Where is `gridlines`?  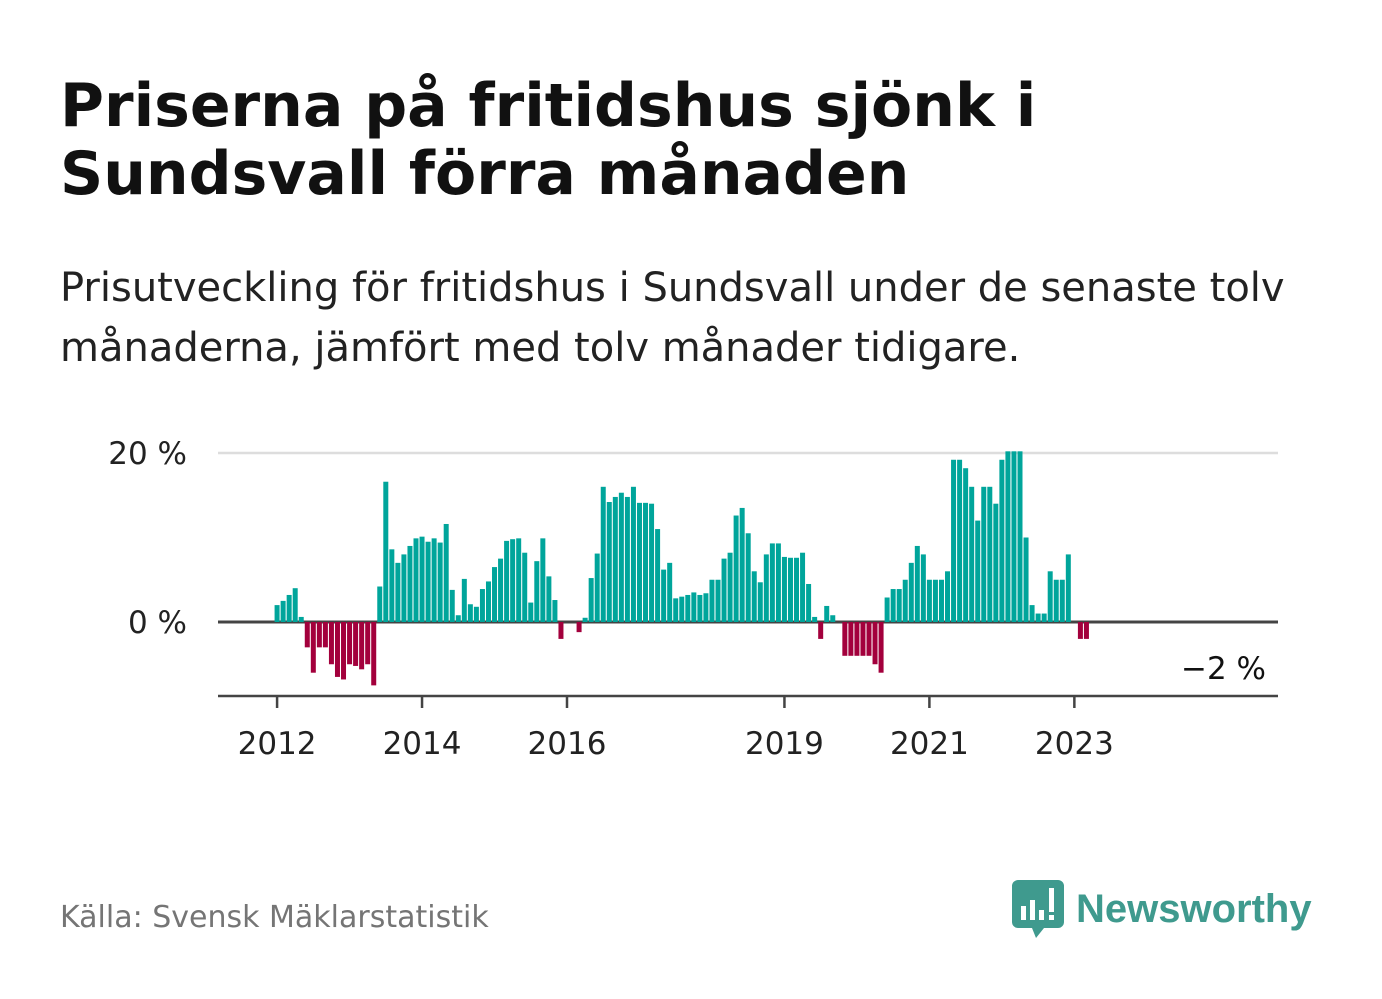
gridlines is located at coordinates (748, 537).